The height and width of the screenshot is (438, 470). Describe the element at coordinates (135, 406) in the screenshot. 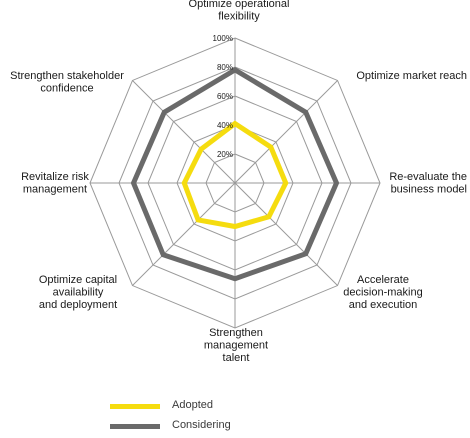

I see `legend-swatch-adopted` at that location.